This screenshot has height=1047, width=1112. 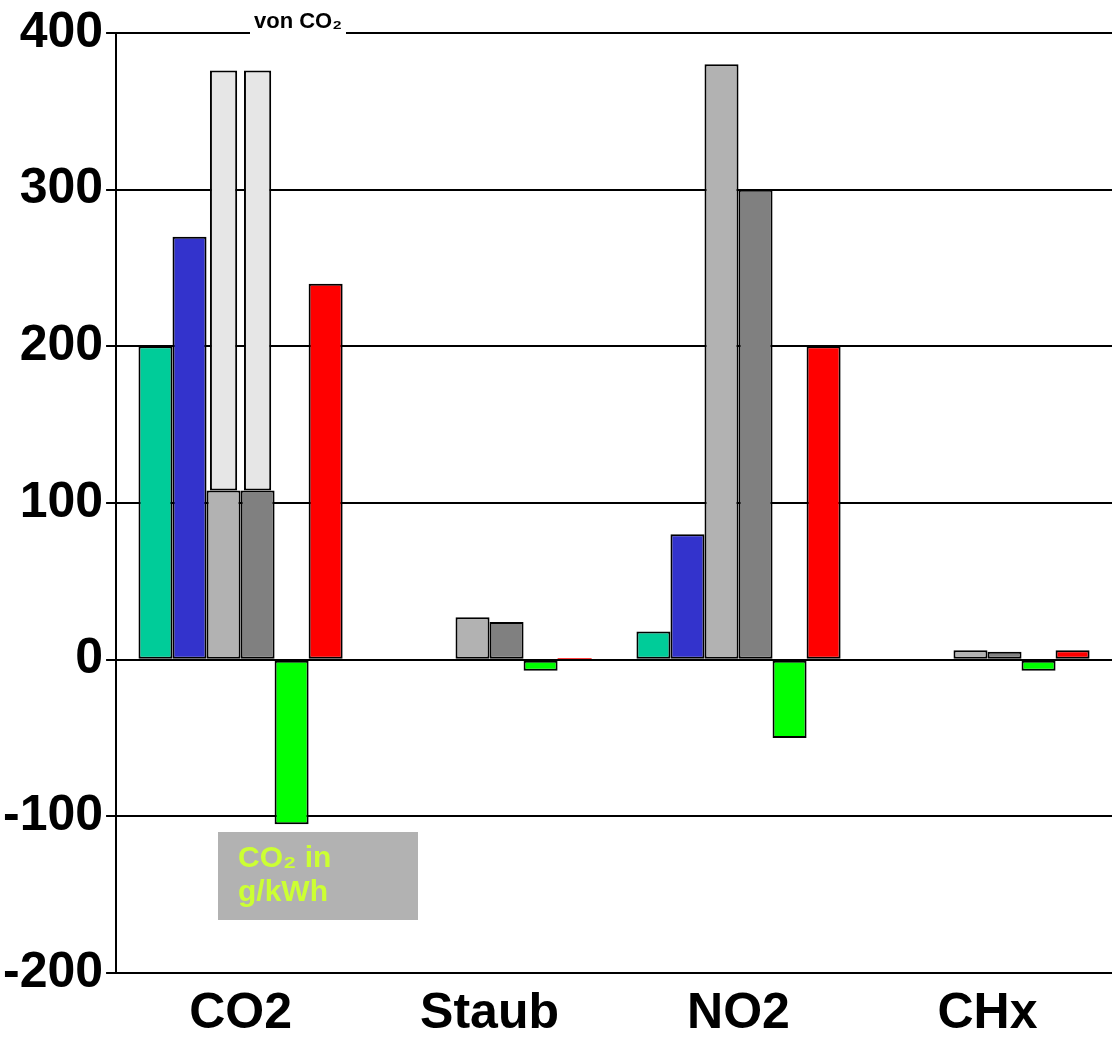 What do you see at coordinates (61, 499) in the screenshot?
I see `y-tick-label: 100` at bounding box center [61, 499].